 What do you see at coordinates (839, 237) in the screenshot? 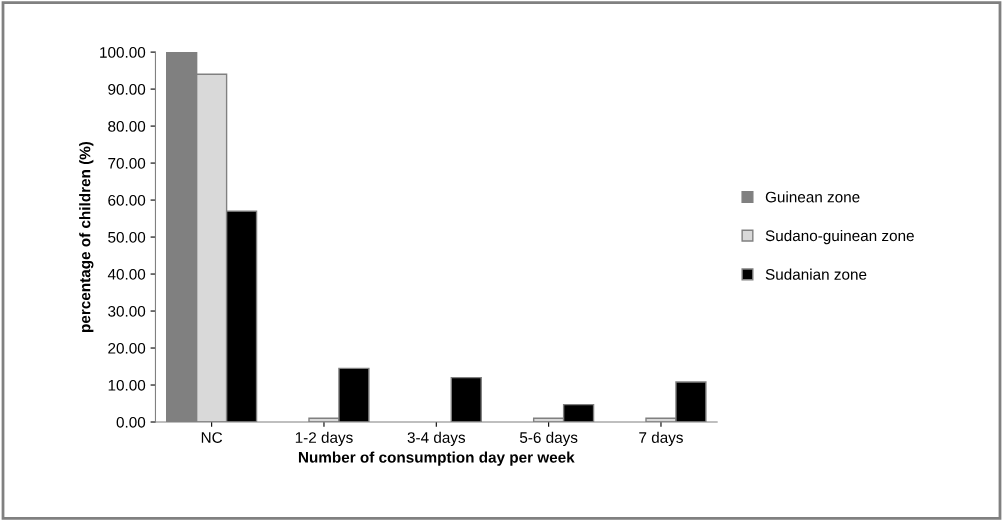
I see `legend-label: Sudano-guinean zone` at bounding box center [839, 237].